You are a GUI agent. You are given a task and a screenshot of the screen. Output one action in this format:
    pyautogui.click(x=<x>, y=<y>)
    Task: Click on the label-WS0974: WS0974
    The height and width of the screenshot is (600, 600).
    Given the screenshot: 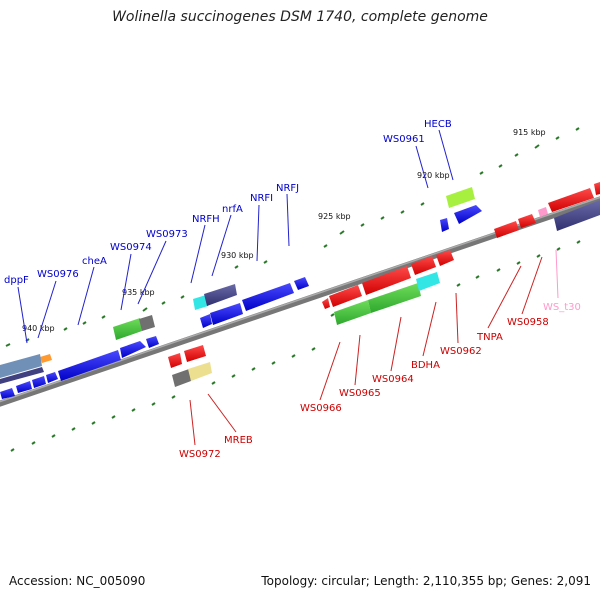 What is the action you would take?
    pyautogui.click(x=131, y=247)
    